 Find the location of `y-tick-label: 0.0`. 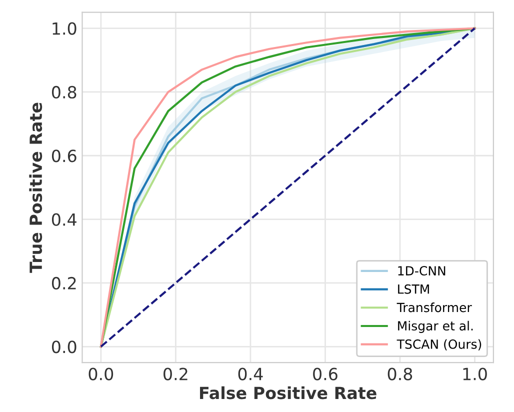

y-tick-label: 0.0 is located at coordinates (64, 347).